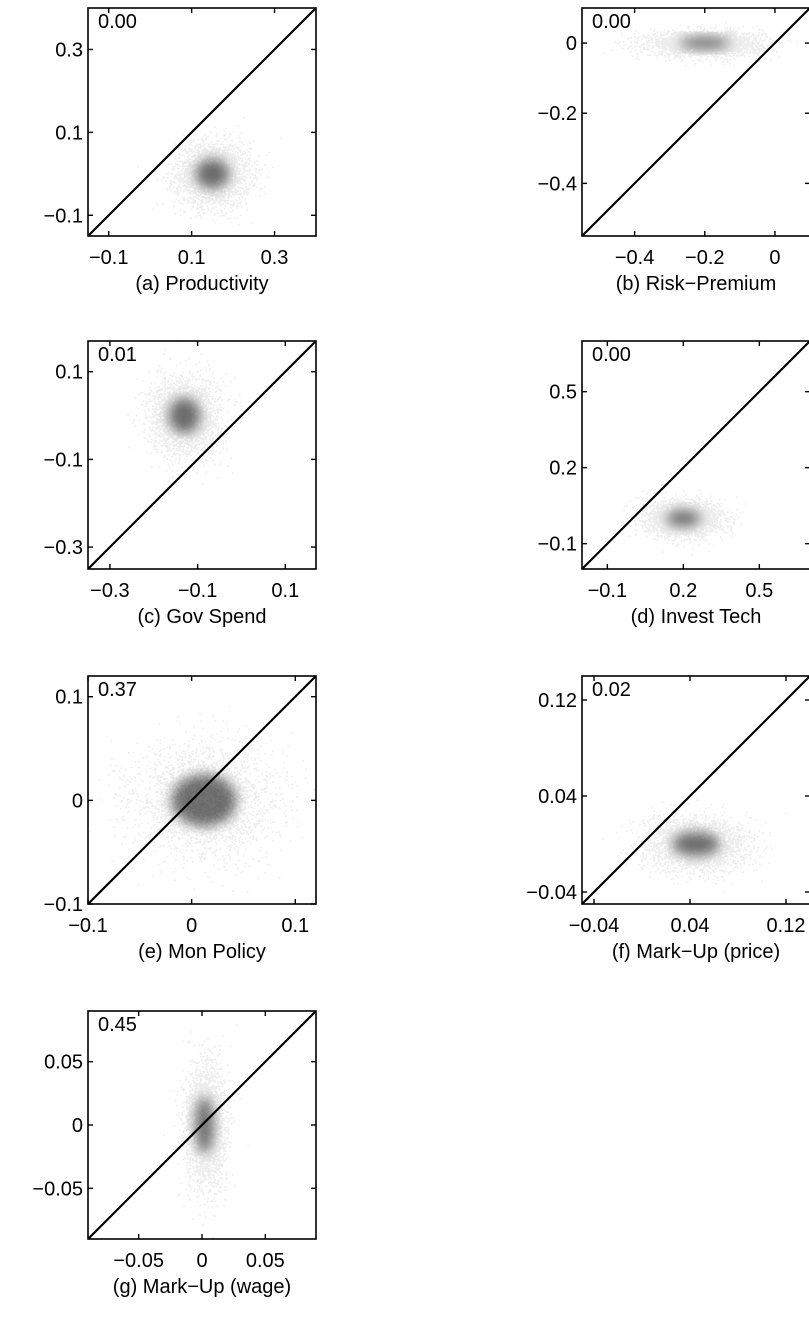 Image resolution: width=809 pixels, height=1317 pixels. What do you see at coordinates (202, 952) in the screenshot?
I see `panel-caption: (e) Mon Policy` at bounding box center [202, 952].